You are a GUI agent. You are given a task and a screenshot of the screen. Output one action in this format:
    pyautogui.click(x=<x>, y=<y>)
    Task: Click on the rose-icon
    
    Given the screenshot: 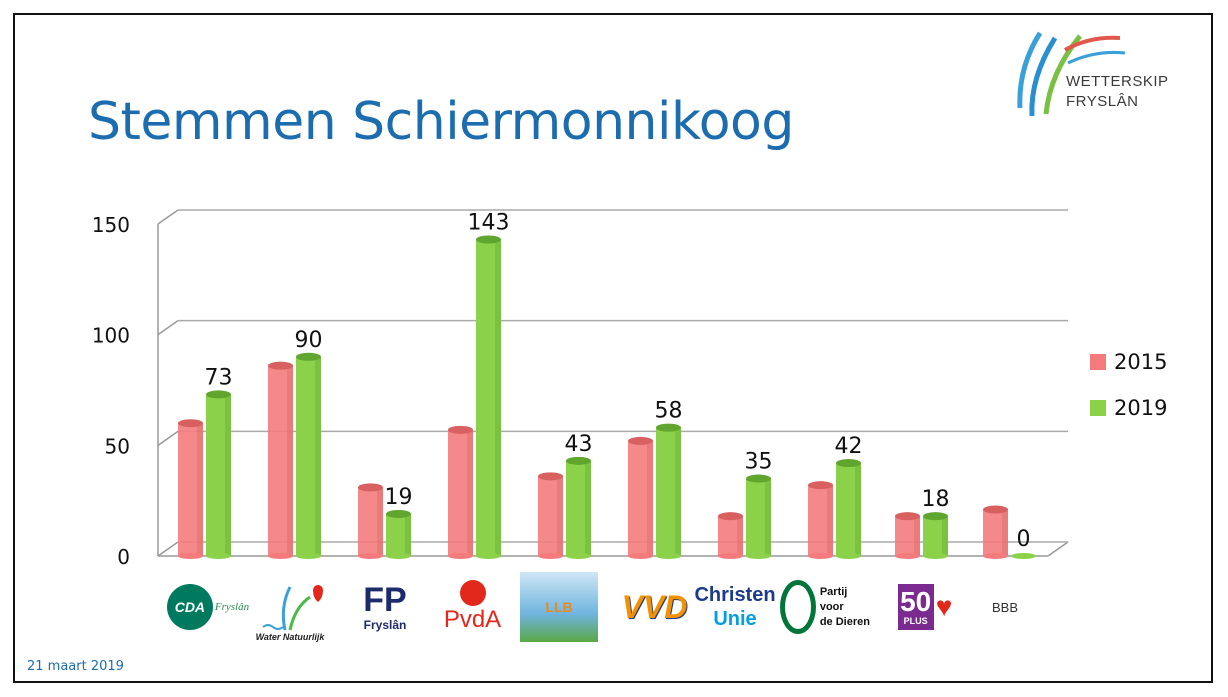 What is the action you would take?
    pyautogui.click(x=472, y=593)
    